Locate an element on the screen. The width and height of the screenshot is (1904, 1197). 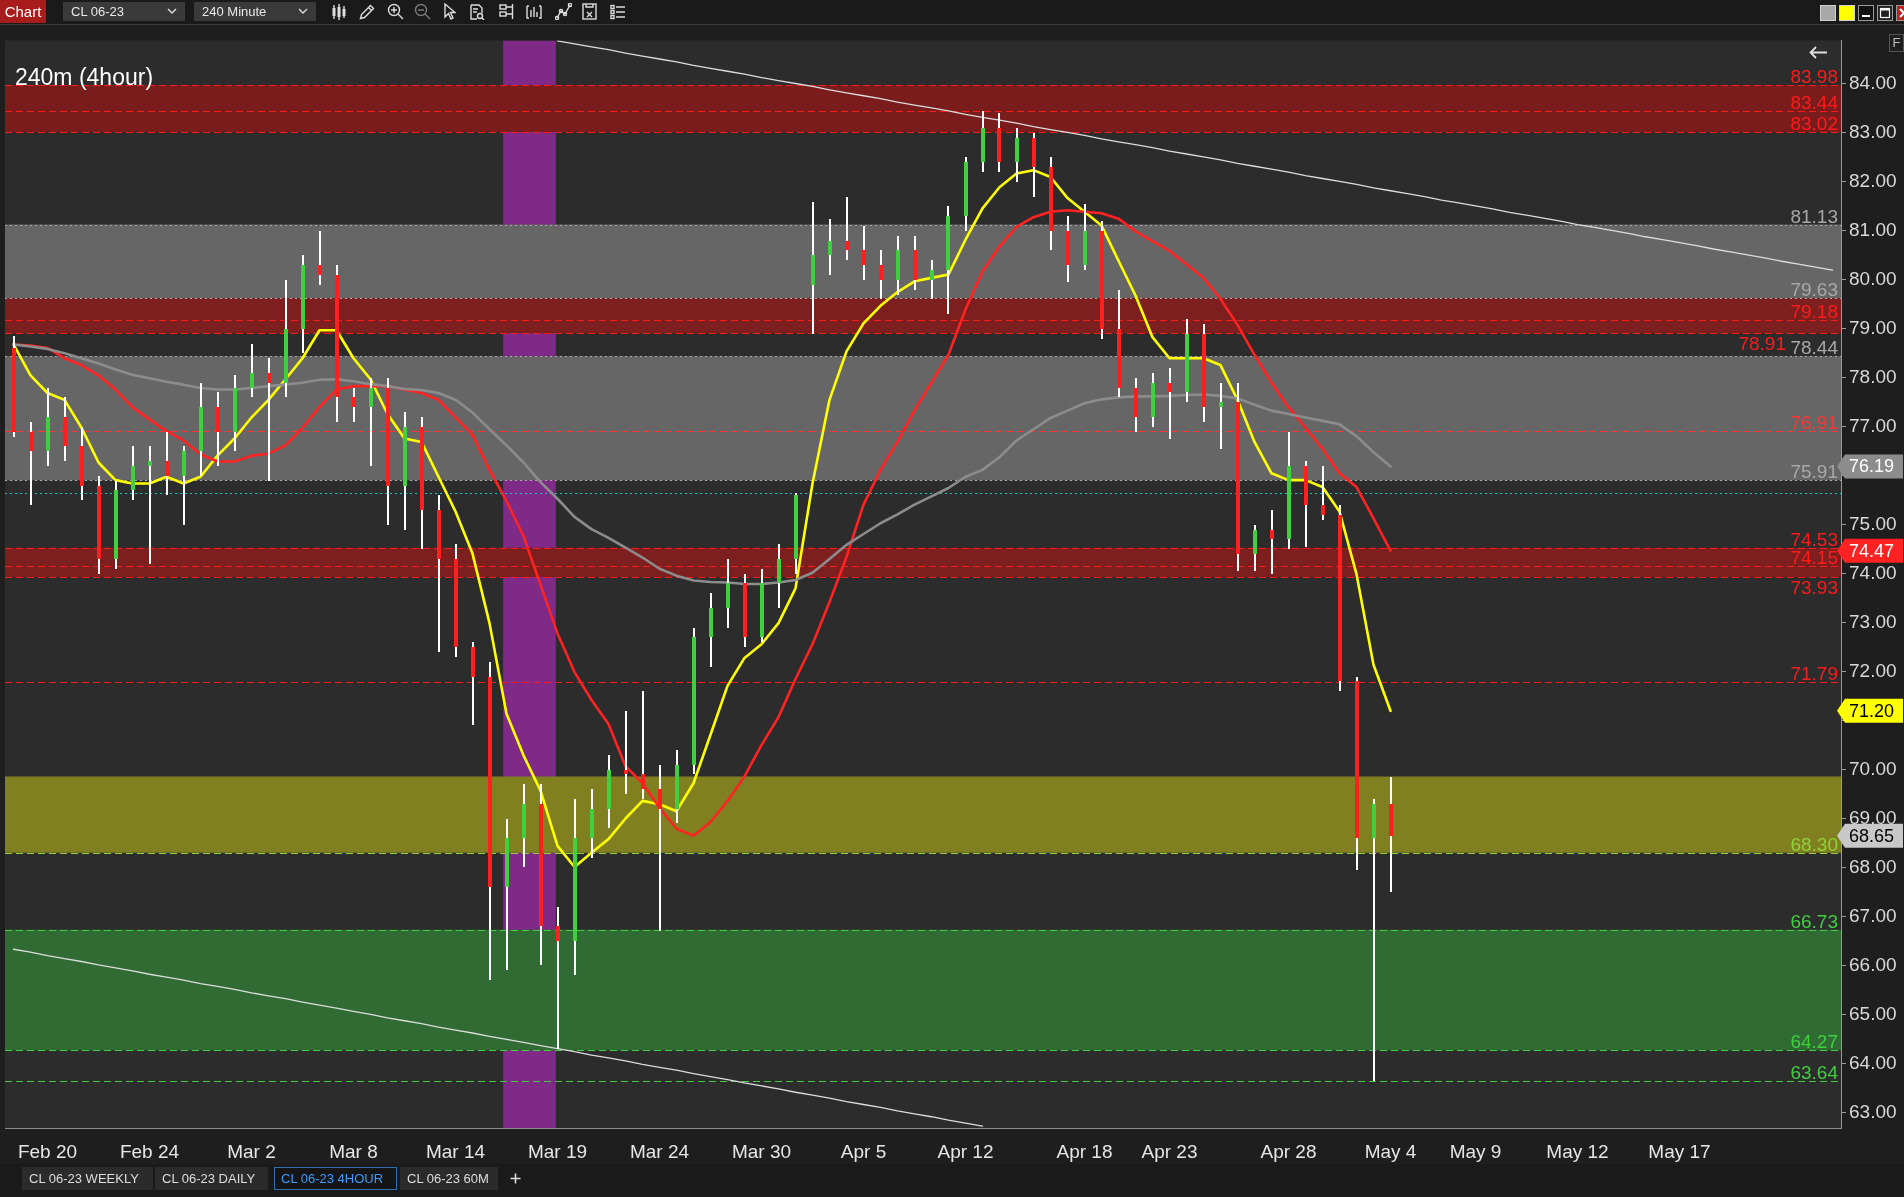
y-tick-label: 79.00 is located at coordinates (1873, 328).